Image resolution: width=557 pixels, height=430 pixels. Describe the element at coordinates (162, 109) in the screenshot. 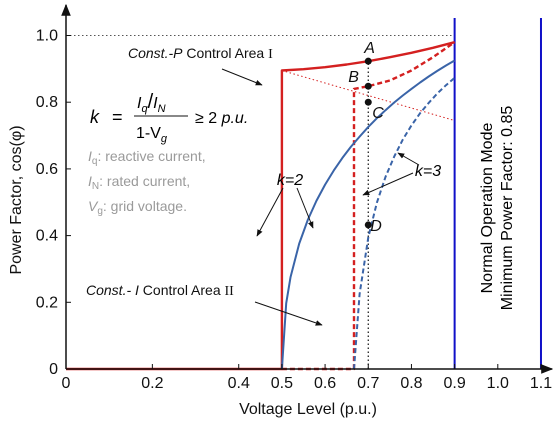

I see `num-in-sub: N` at that location.